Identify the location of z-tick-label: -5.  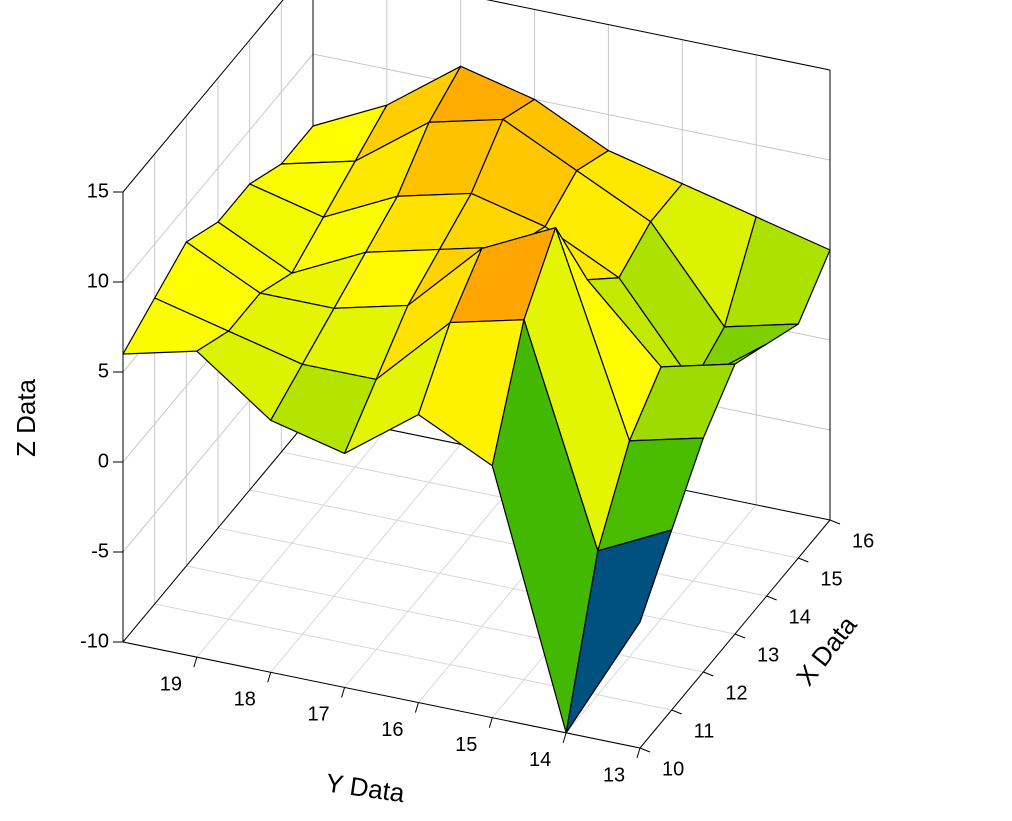
(100, 551).